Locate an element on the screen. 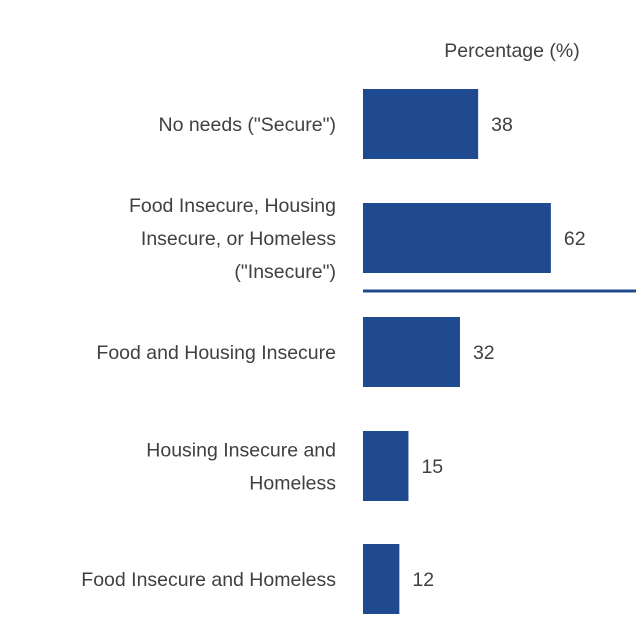  category-label-line: ("Insecure") is located at coordinates (285, 272).